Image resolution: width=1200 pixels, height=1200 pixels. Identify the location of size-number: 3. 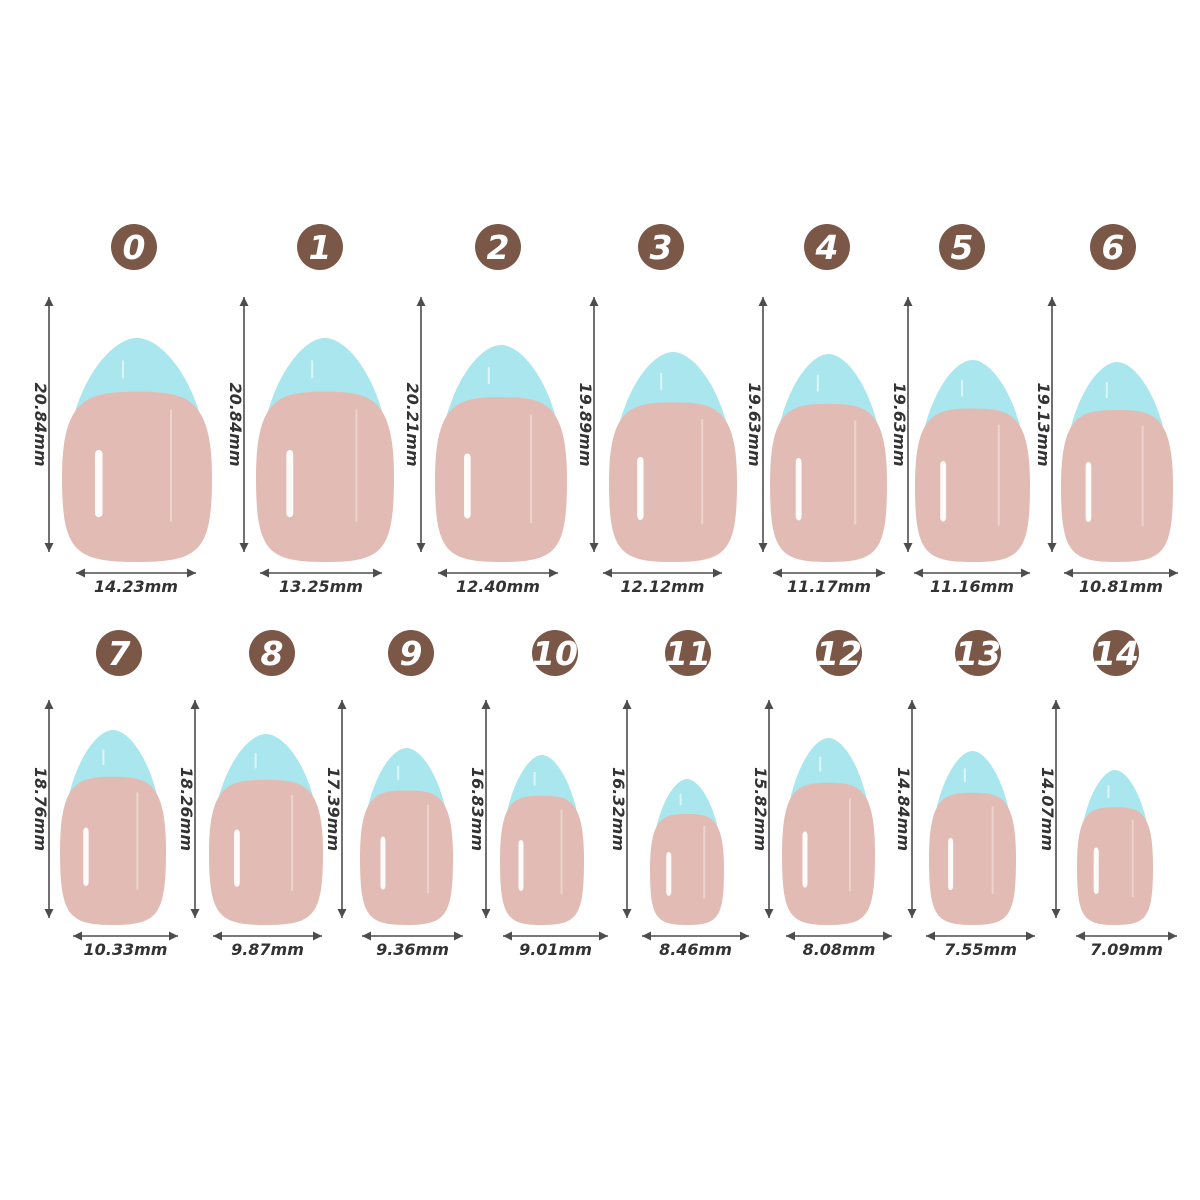
(661, 247).